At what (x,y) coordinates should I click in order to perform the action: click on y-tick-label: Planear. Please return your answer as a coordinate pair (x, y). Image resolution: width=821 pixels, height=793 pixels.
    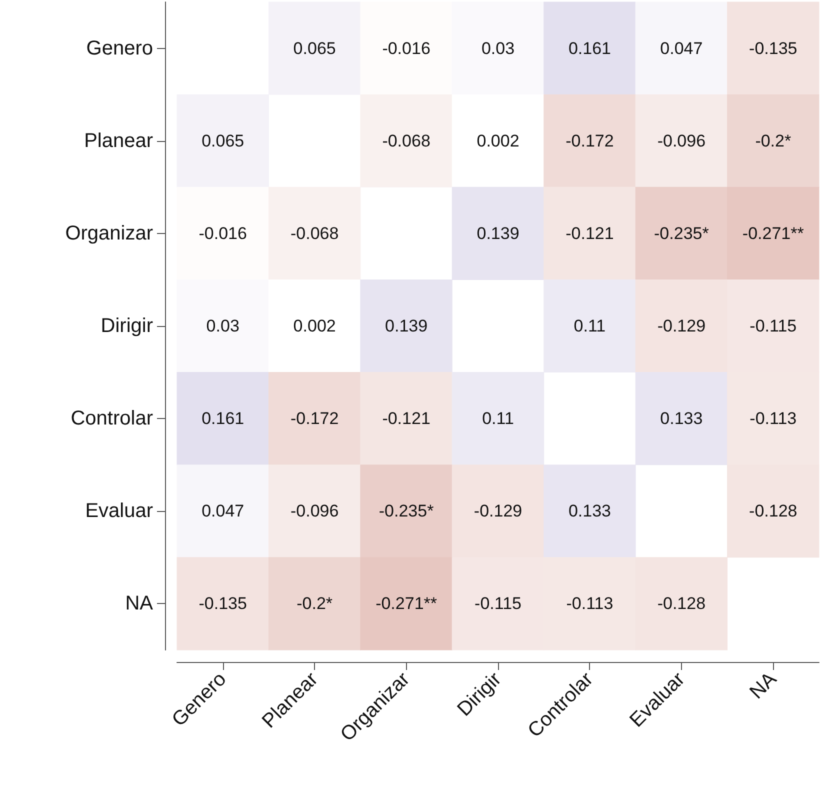
    Looking at the image, I should click on (119, 141).